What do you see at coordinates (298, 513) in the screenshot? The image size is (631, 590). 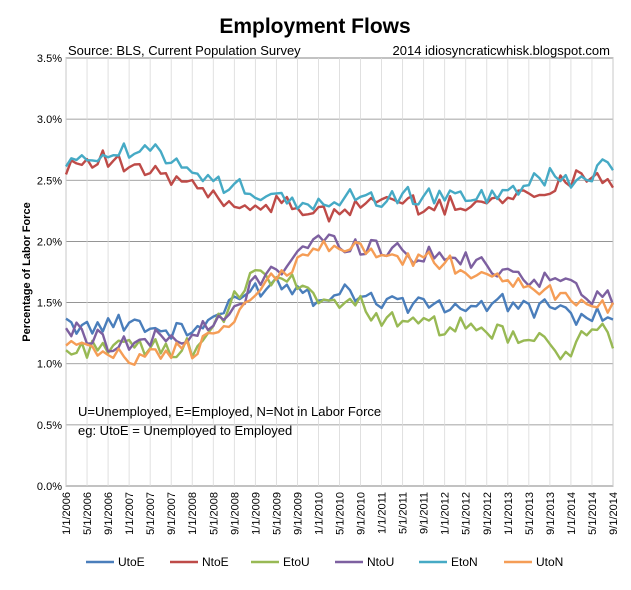 I see `x-tick-label: 9/1/2009` at bounding box center [298, 513].